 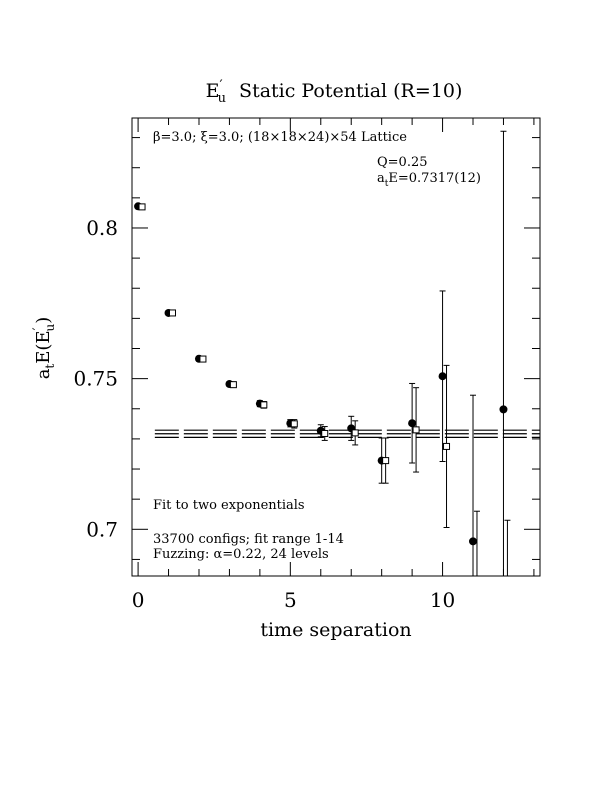 What do you see at coordinates (241, 554) in the screenshot?
I see `fuzzing-annotation: Fuzzing: α=0.22, 24 levels` at bounding box center [241, 554].